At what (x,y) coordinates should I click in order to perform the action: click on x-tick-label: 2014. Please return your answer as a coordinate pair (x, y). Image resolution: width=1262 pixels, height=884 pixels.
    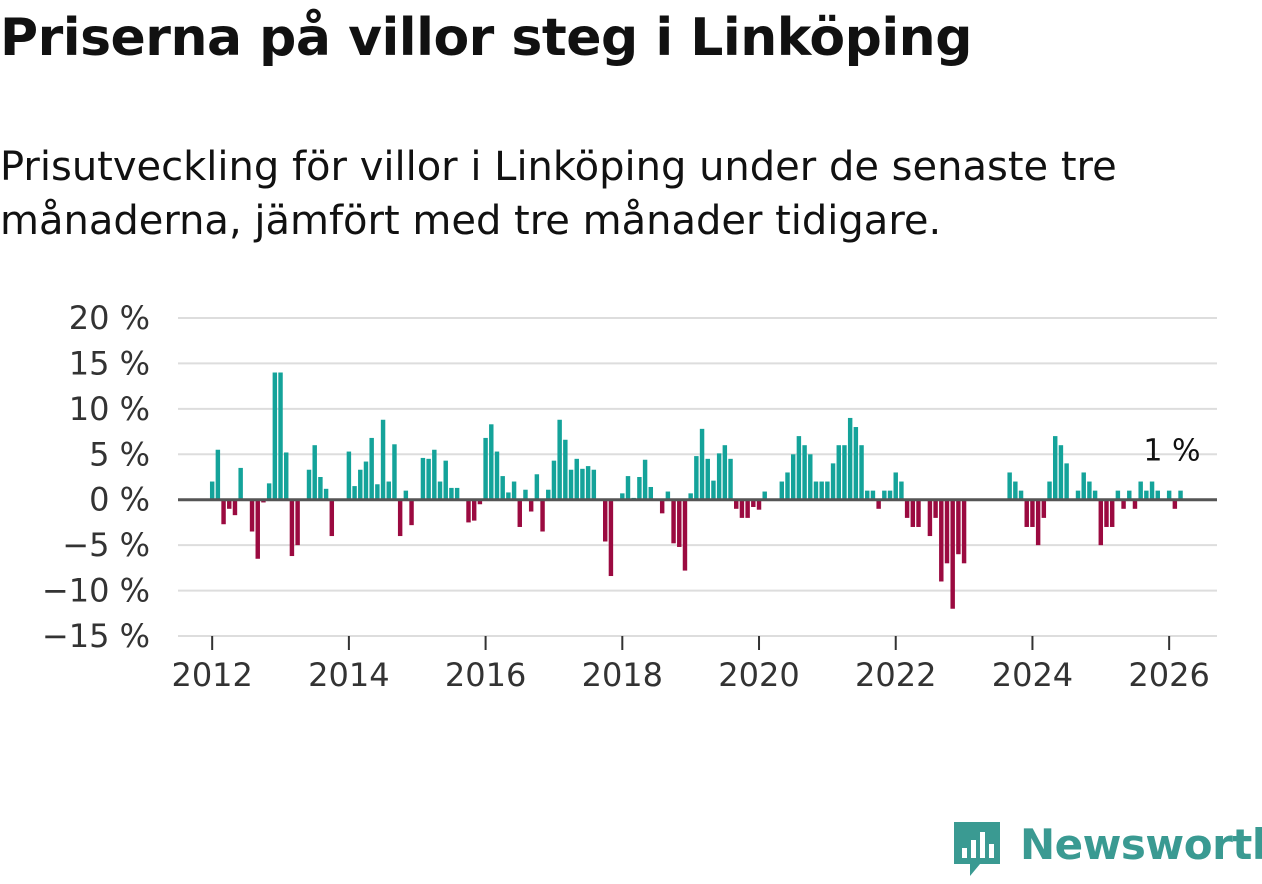
    Looking at the image, I should click on (348, 675).